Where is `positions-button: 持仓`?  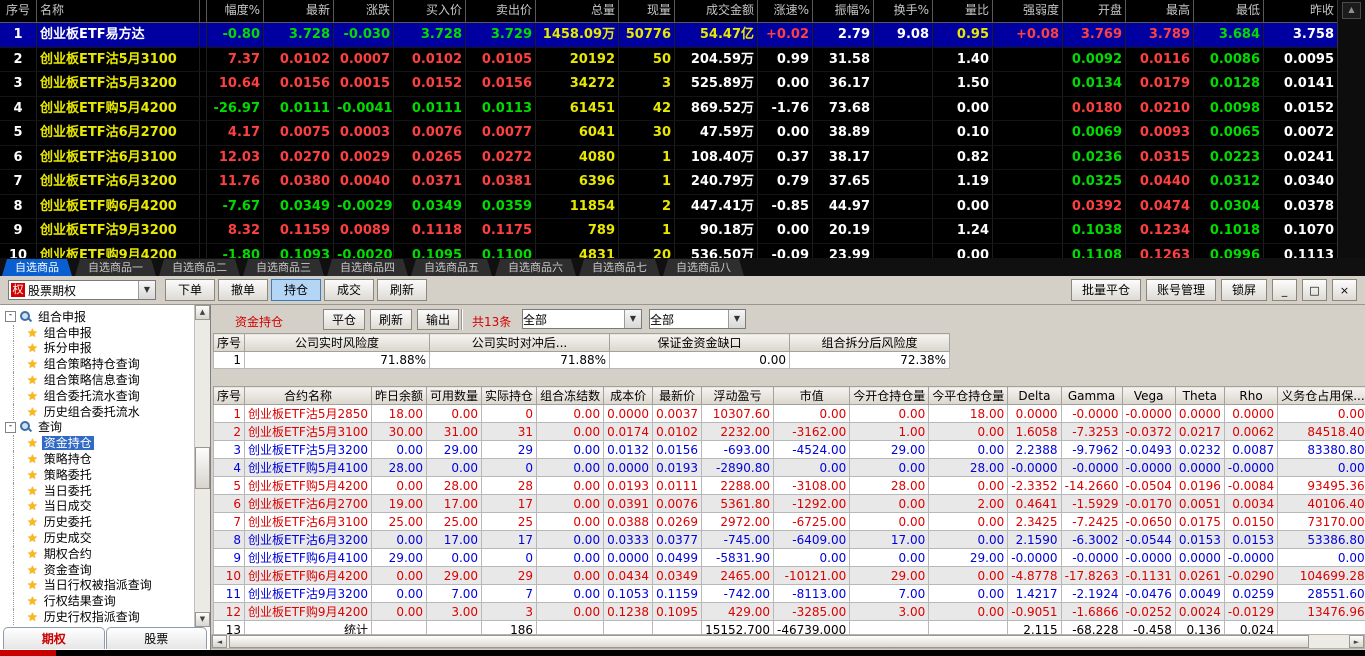 positions-button: 持仓 is located at coordinates (296, 290).